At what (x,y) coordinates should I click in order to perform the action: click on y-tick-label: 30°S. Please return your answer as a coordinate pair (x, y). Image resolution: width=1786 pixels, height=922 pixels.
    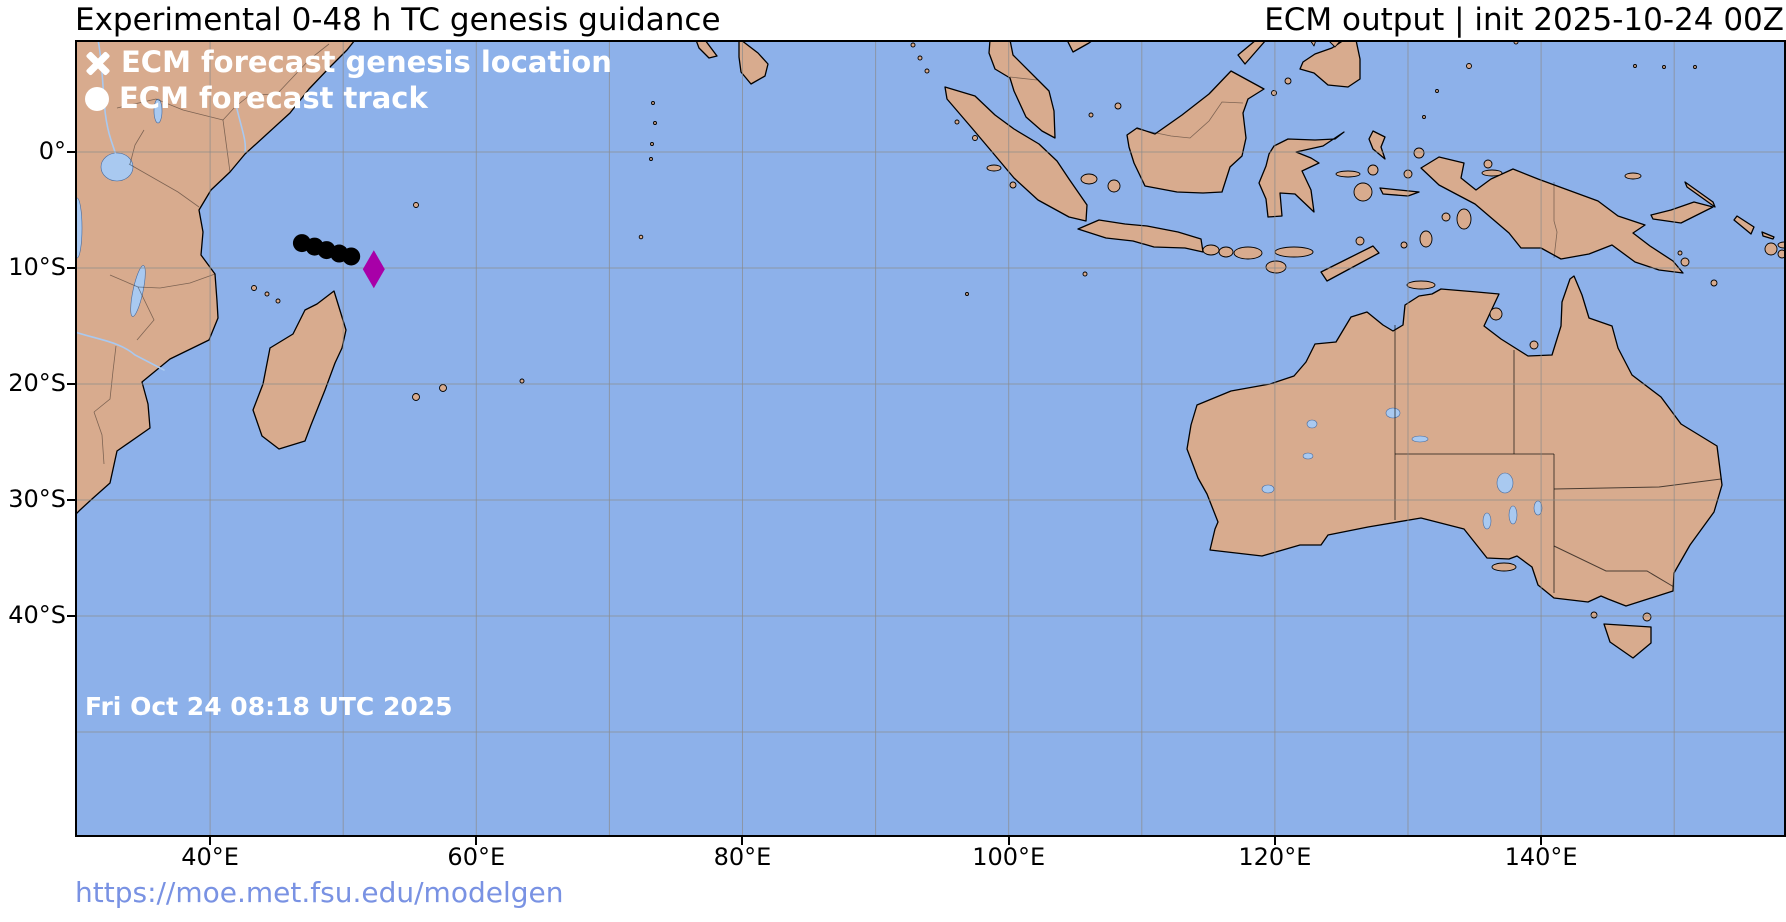
    Looking at the image, I should click on (37, 499).